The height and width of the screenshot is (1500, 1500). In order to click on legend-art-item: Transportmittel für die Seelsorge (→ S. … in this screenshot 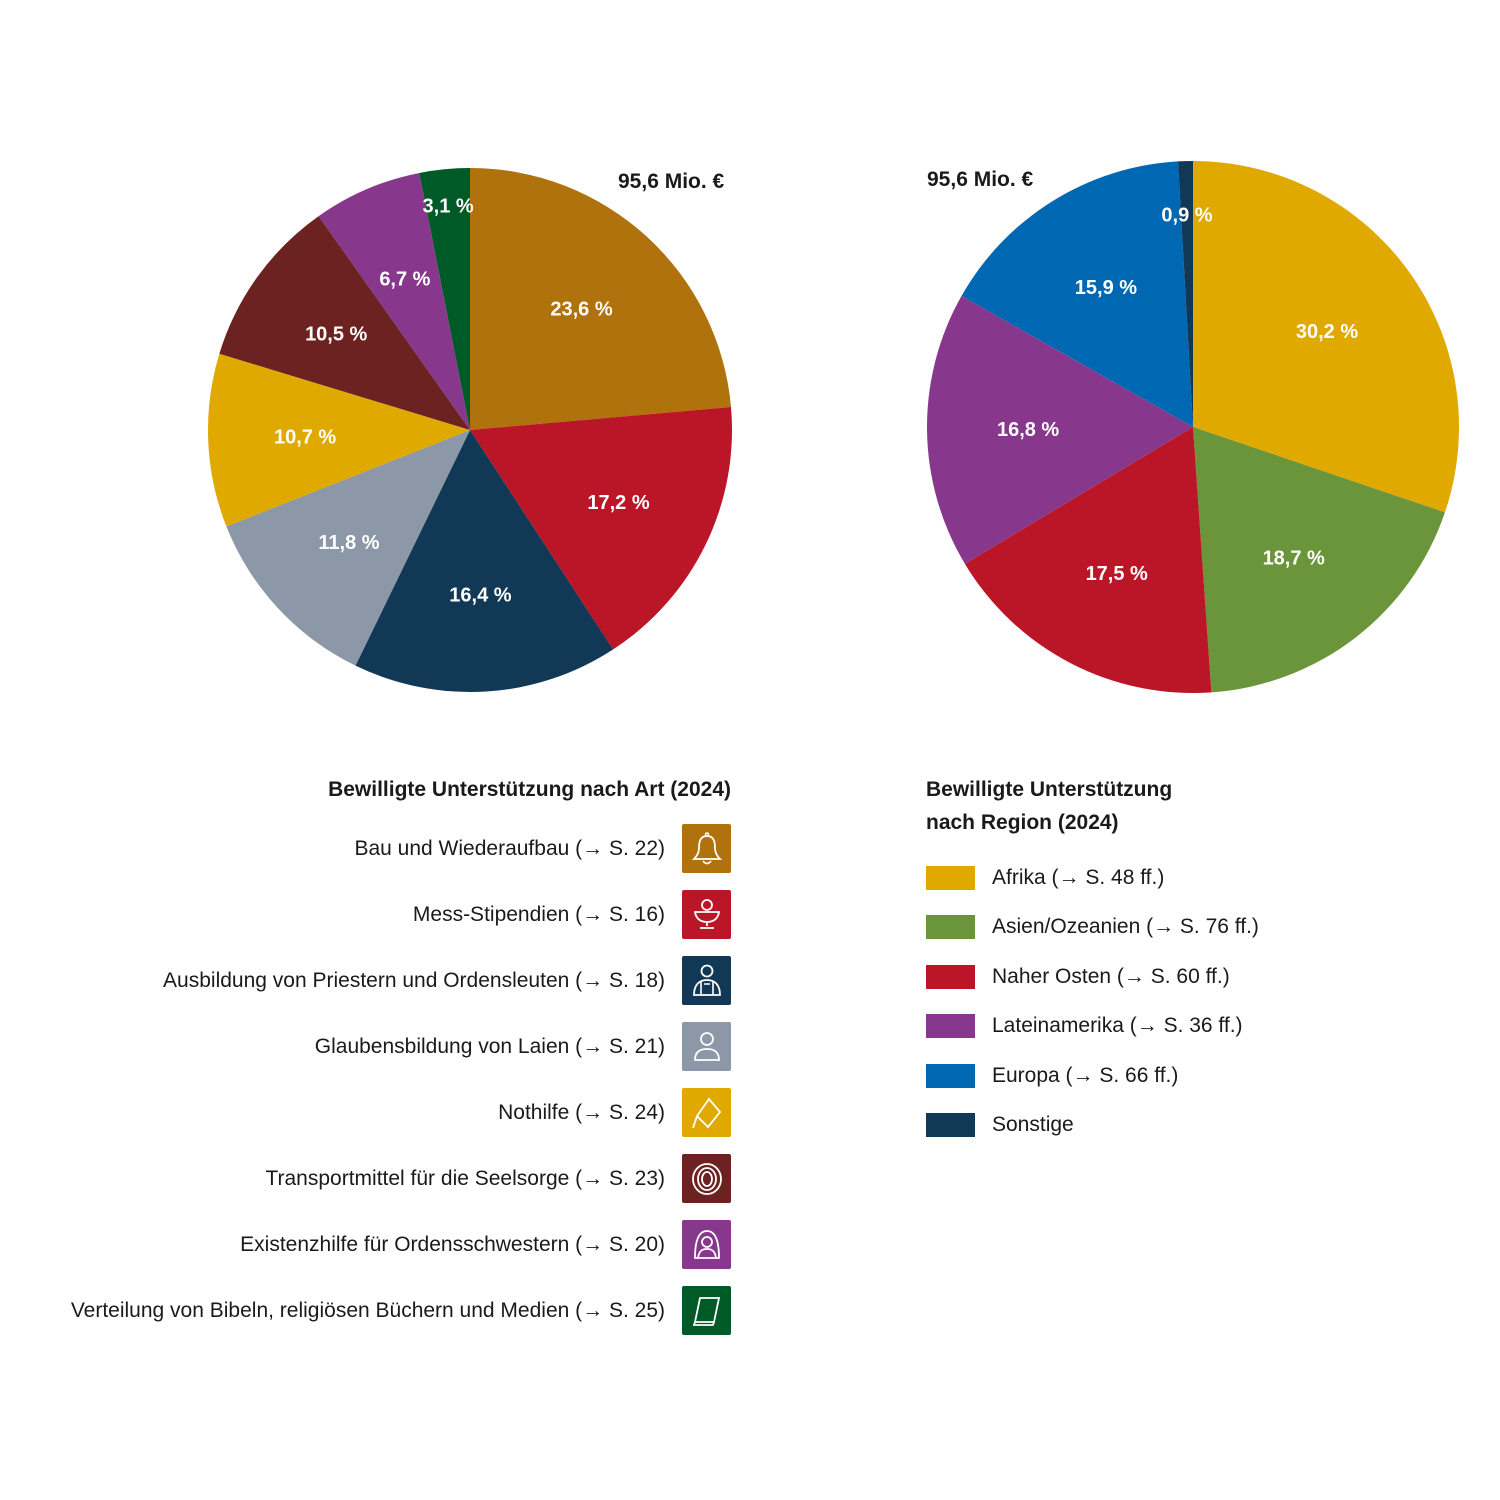, I will do `click(365, 1178)`.